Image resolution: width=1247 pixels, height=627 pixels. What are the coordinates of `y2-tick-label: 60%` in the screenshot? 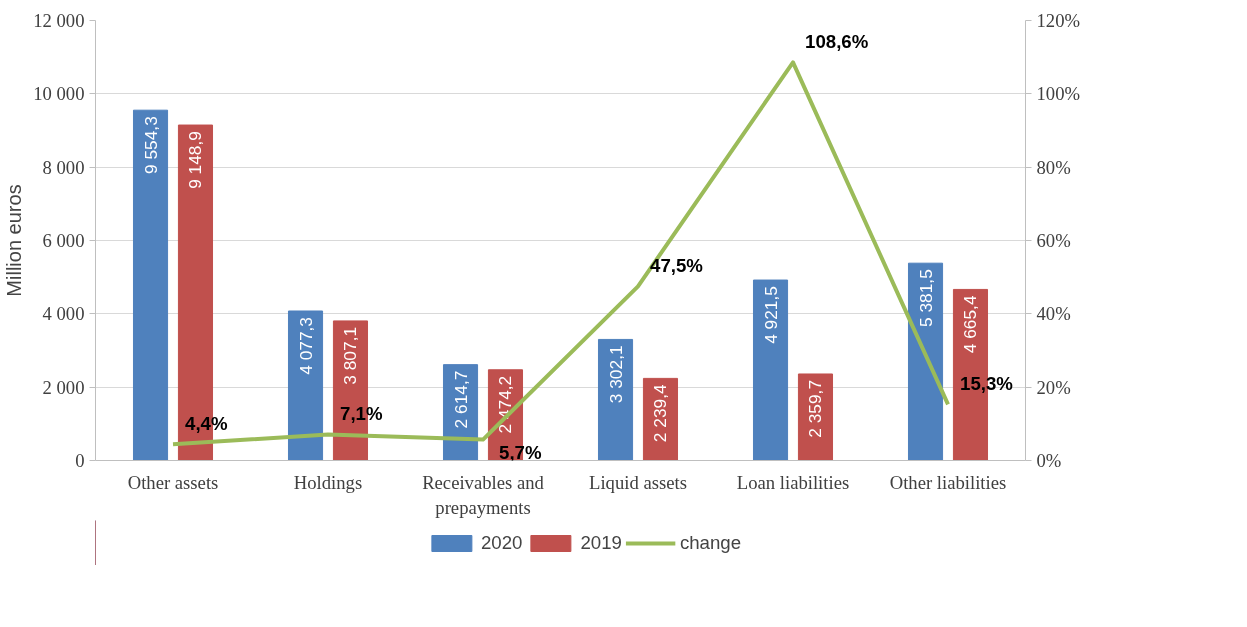 It's located at (1053, 240).